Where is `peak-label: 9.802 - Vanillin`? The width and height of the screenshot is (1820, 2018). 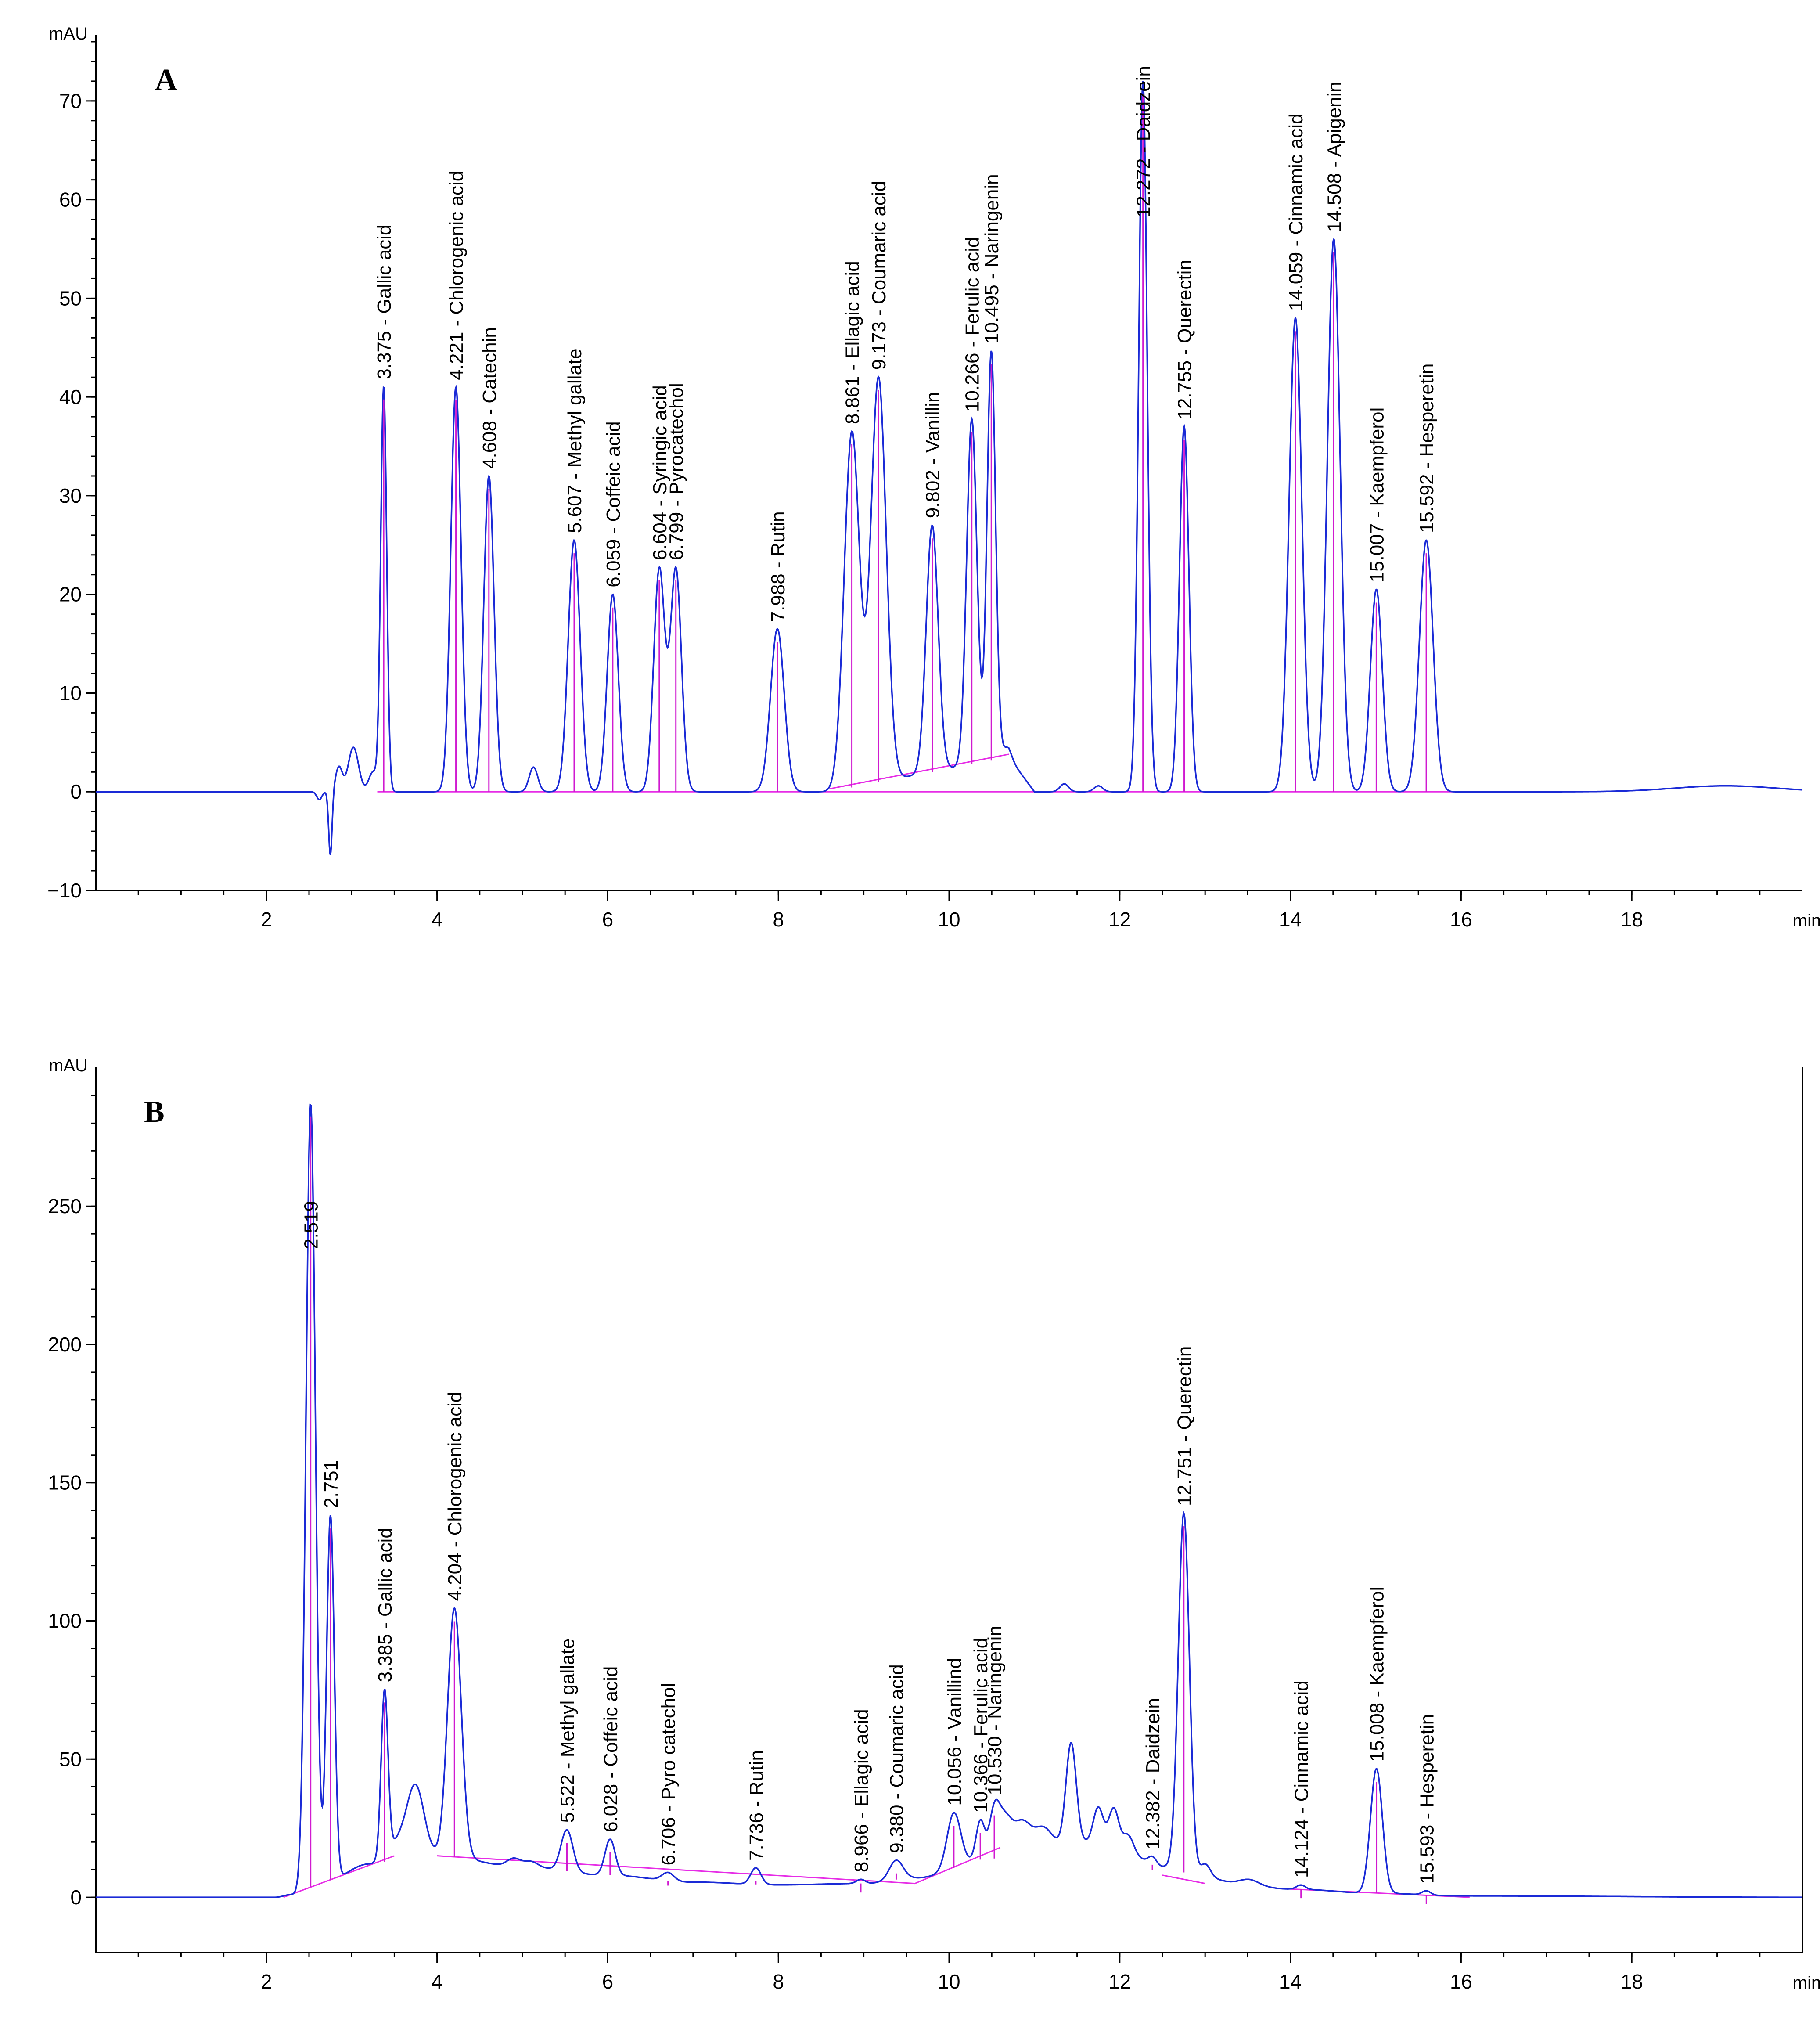 peak-label: 9.802 - Vanillin is located at coordinates (933, 455).